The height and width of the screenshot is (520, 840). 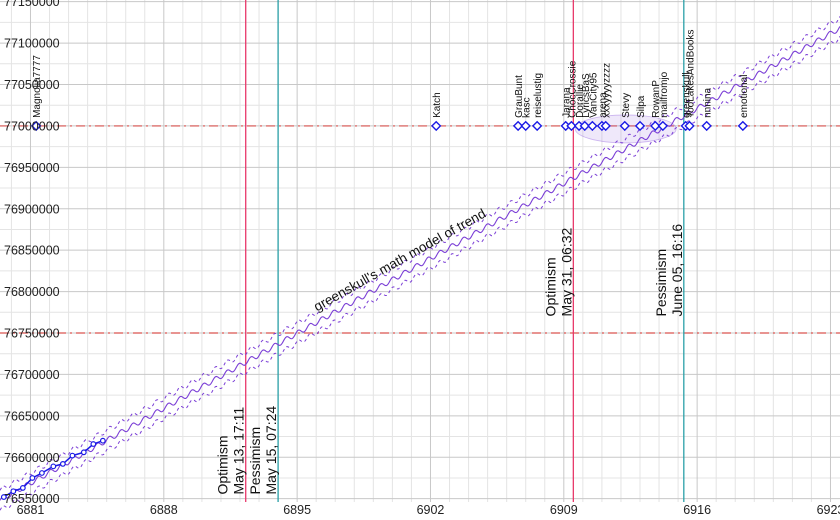 I want to click on x-tick-label: 6895, so click(x=297, y=510).